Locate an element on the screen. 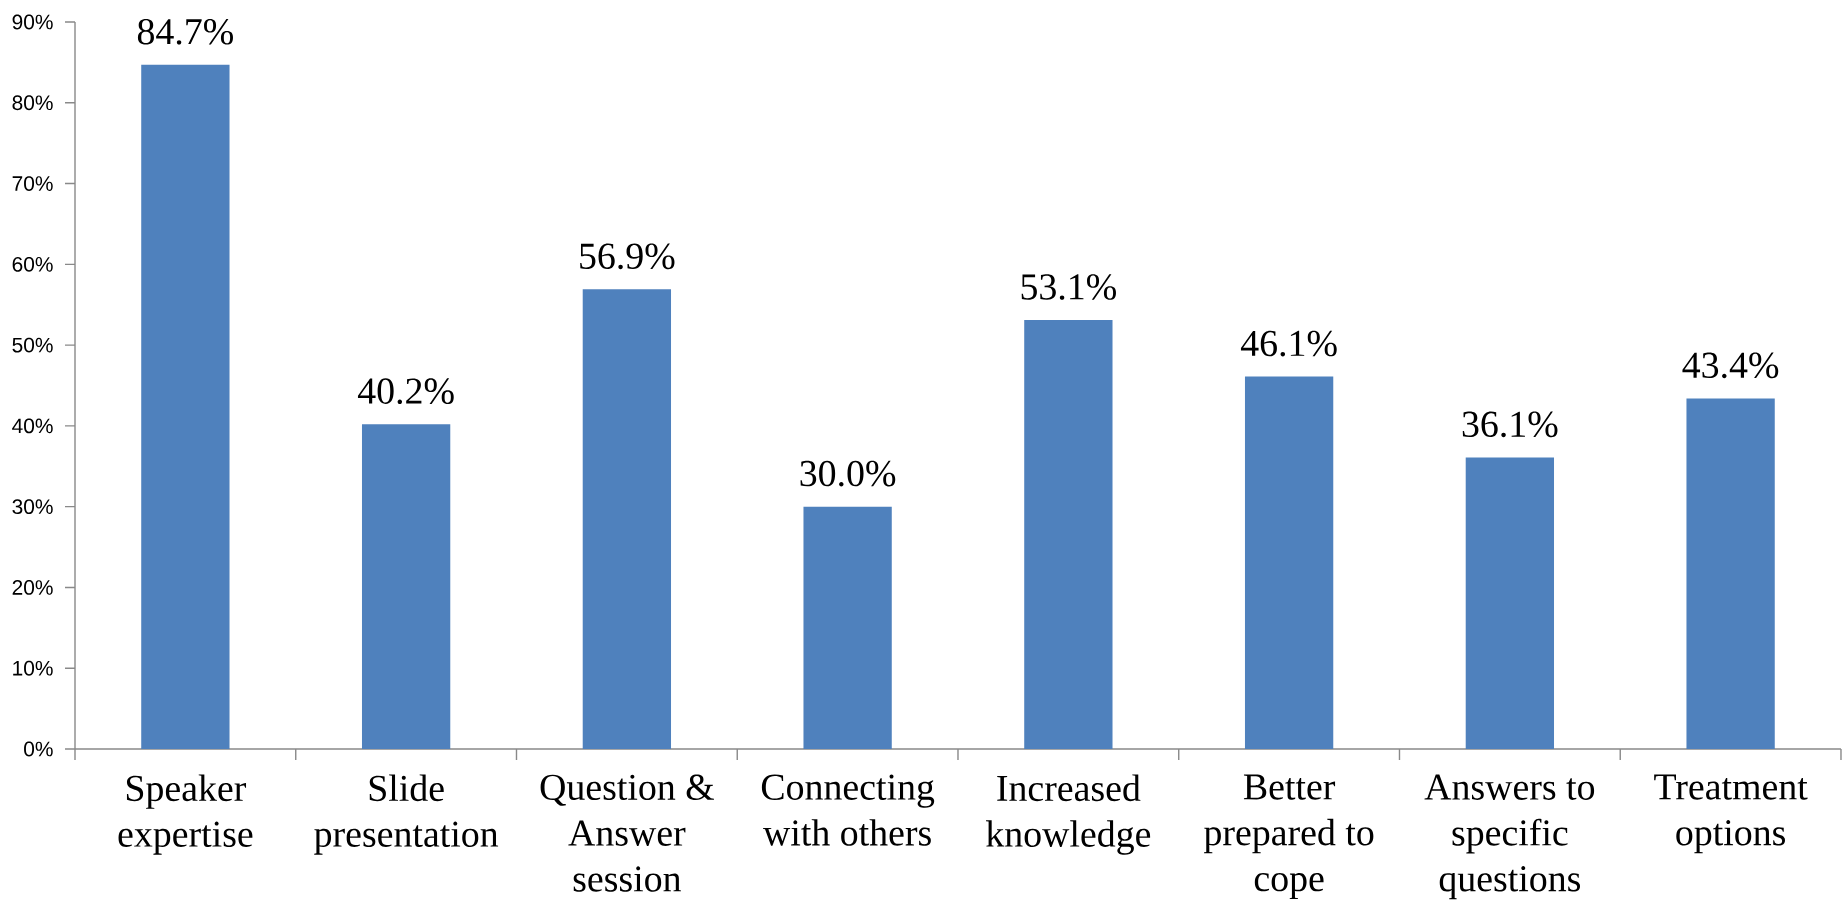 Image resolution: width=1847 pixels, height=914 pixels. y-tick-label: 20% is located at coordinates (32, 587).